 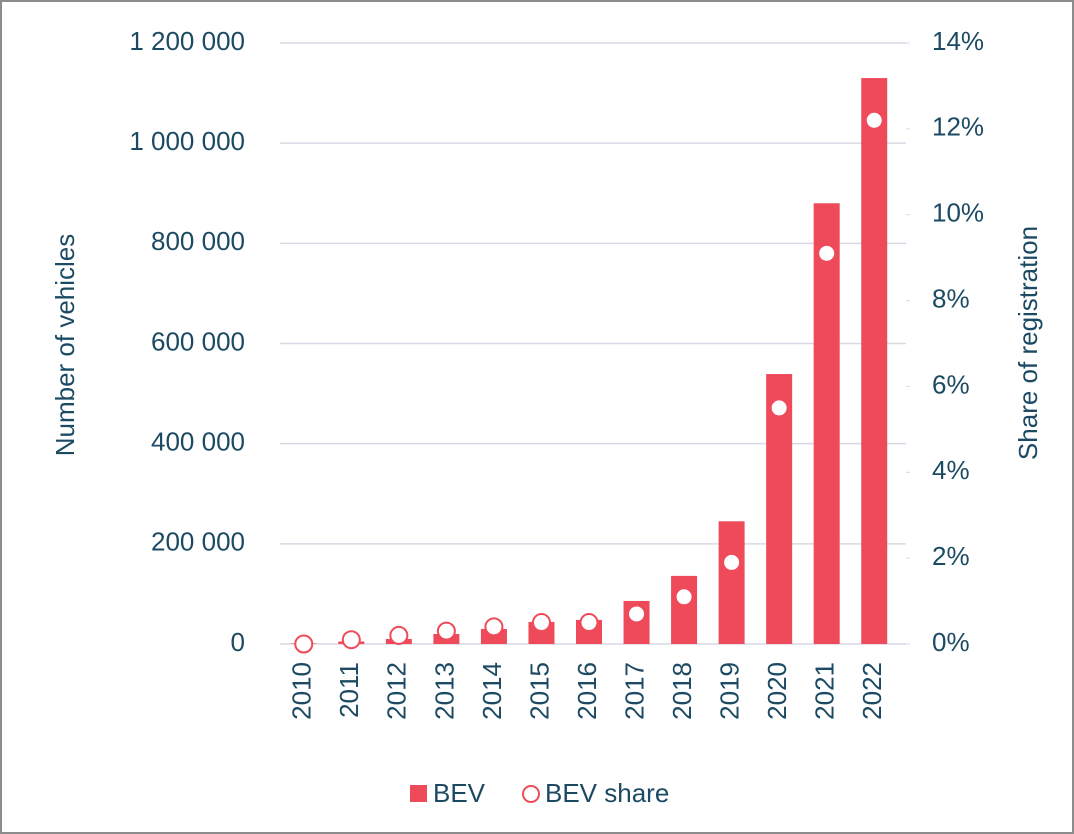 I want to click on x-tick-label: 2016, so click(x=587, y=691).